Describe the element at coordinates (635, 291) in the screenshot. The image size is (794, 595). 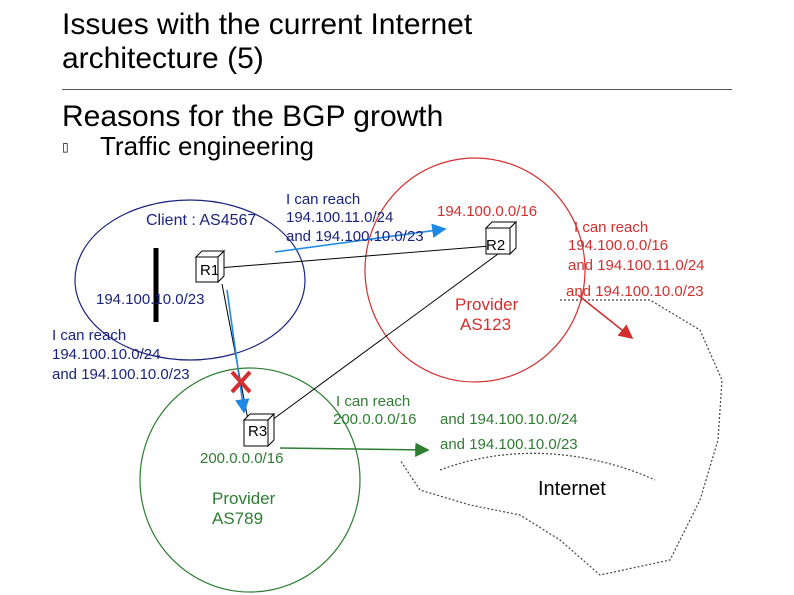
I see `as123-announce-line4: and 194.100.10.0/23` at that location.